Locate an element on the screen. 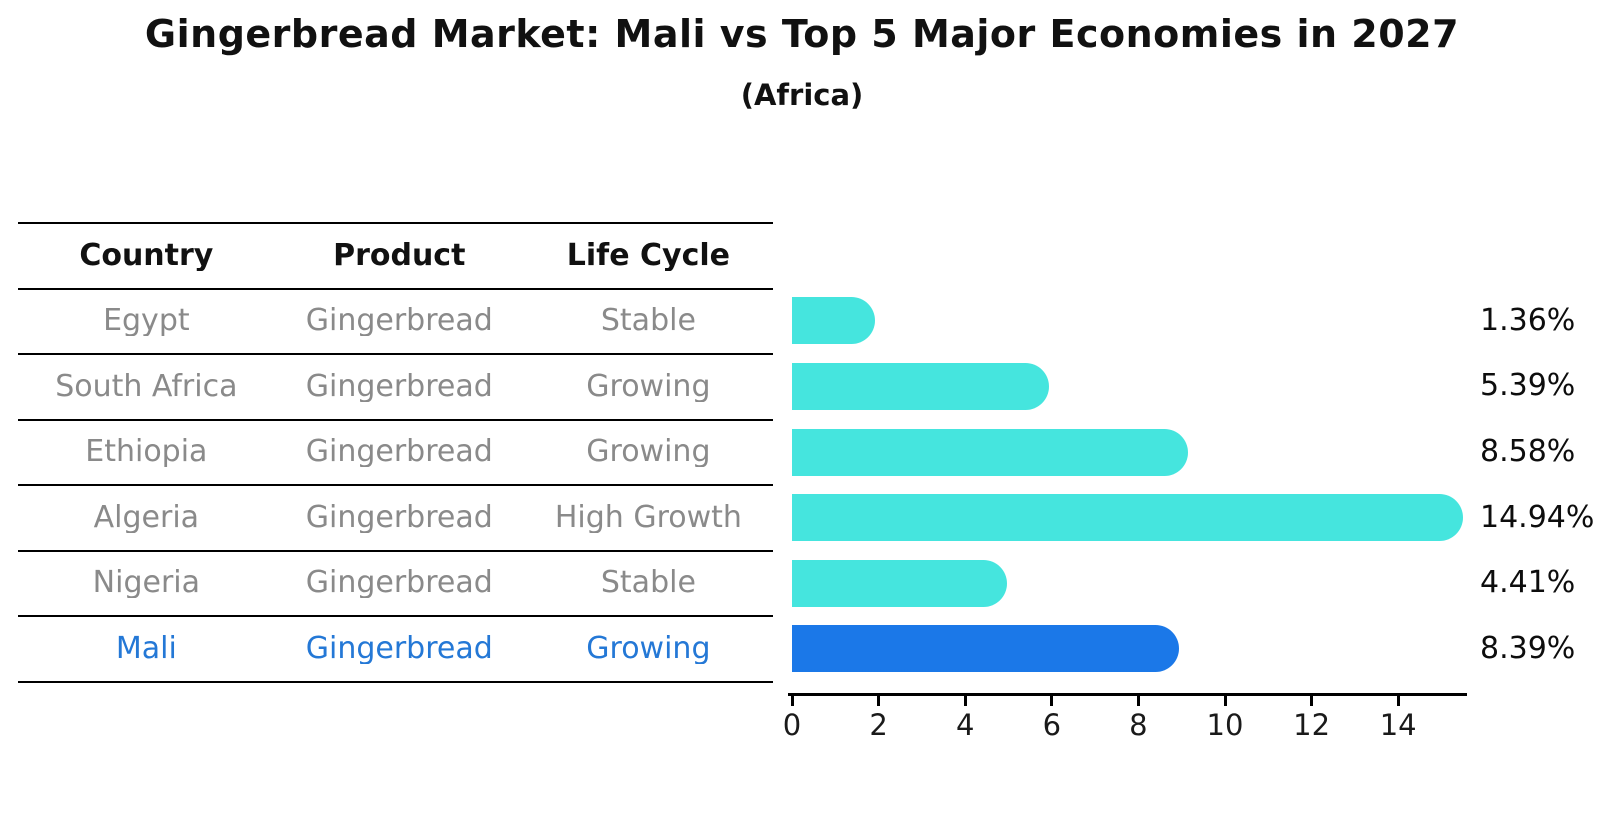  table-row: South Africa Gingerbread Growing is located at coordinates (395, 388).